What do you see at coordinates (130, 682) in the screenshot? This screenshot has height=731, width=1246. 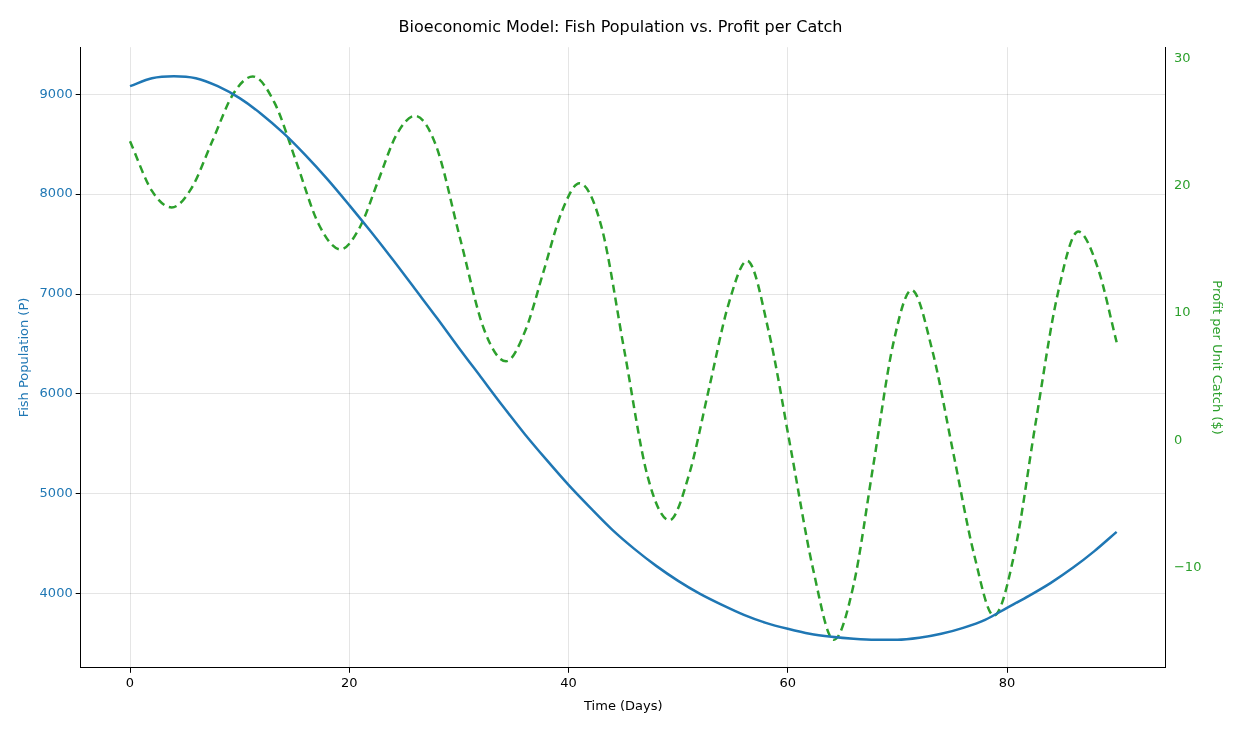 I see `x-tick-label: 0` at bounding box center [130, 682].